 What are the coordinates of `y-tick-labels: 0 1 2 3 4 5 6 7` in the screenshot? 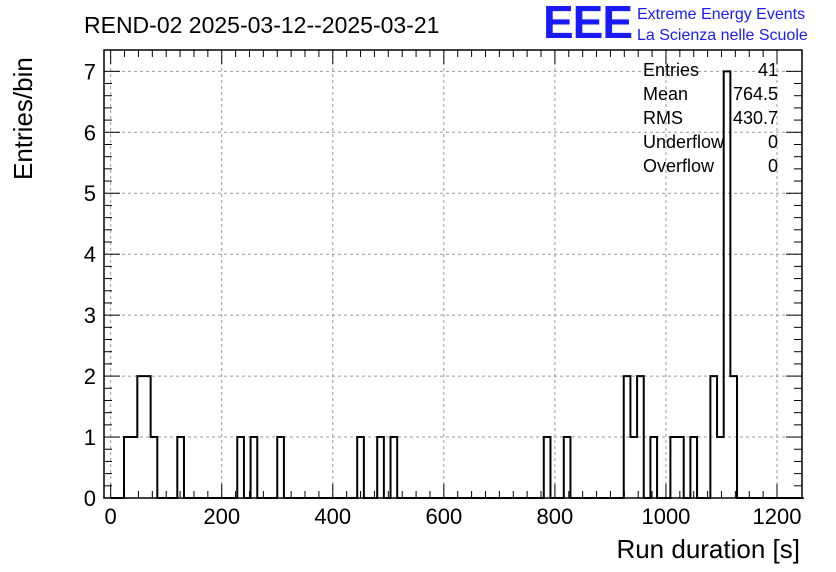 It's located at (90, 285).